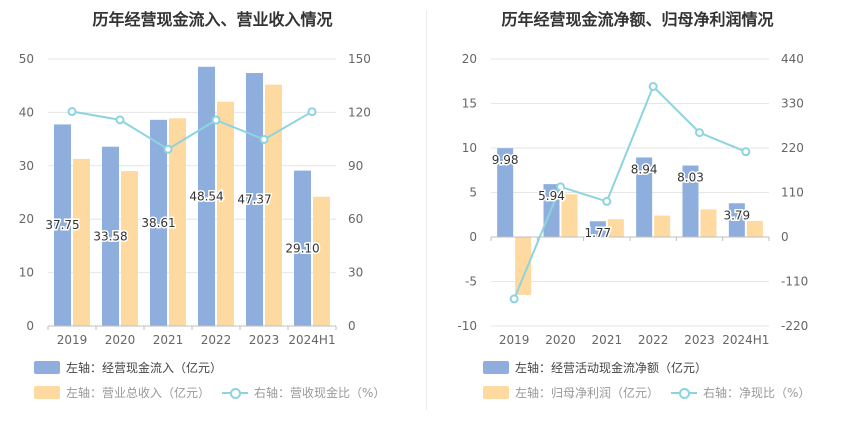 This screenshot has height=437, width=850. Describe the element at coordinates (26, 112) in the screenshot. I see `y-tick-label-left: 40` at that location.